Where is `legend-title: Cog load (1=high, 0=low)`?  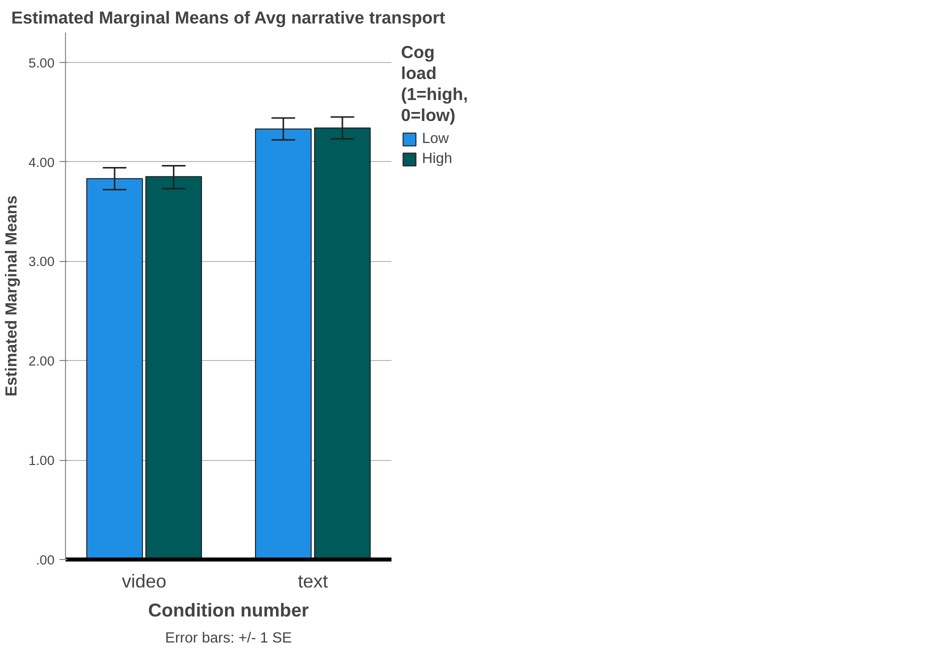 legend-title: Cog load (1=high, 0=low) is located at coordinates (434, 84).